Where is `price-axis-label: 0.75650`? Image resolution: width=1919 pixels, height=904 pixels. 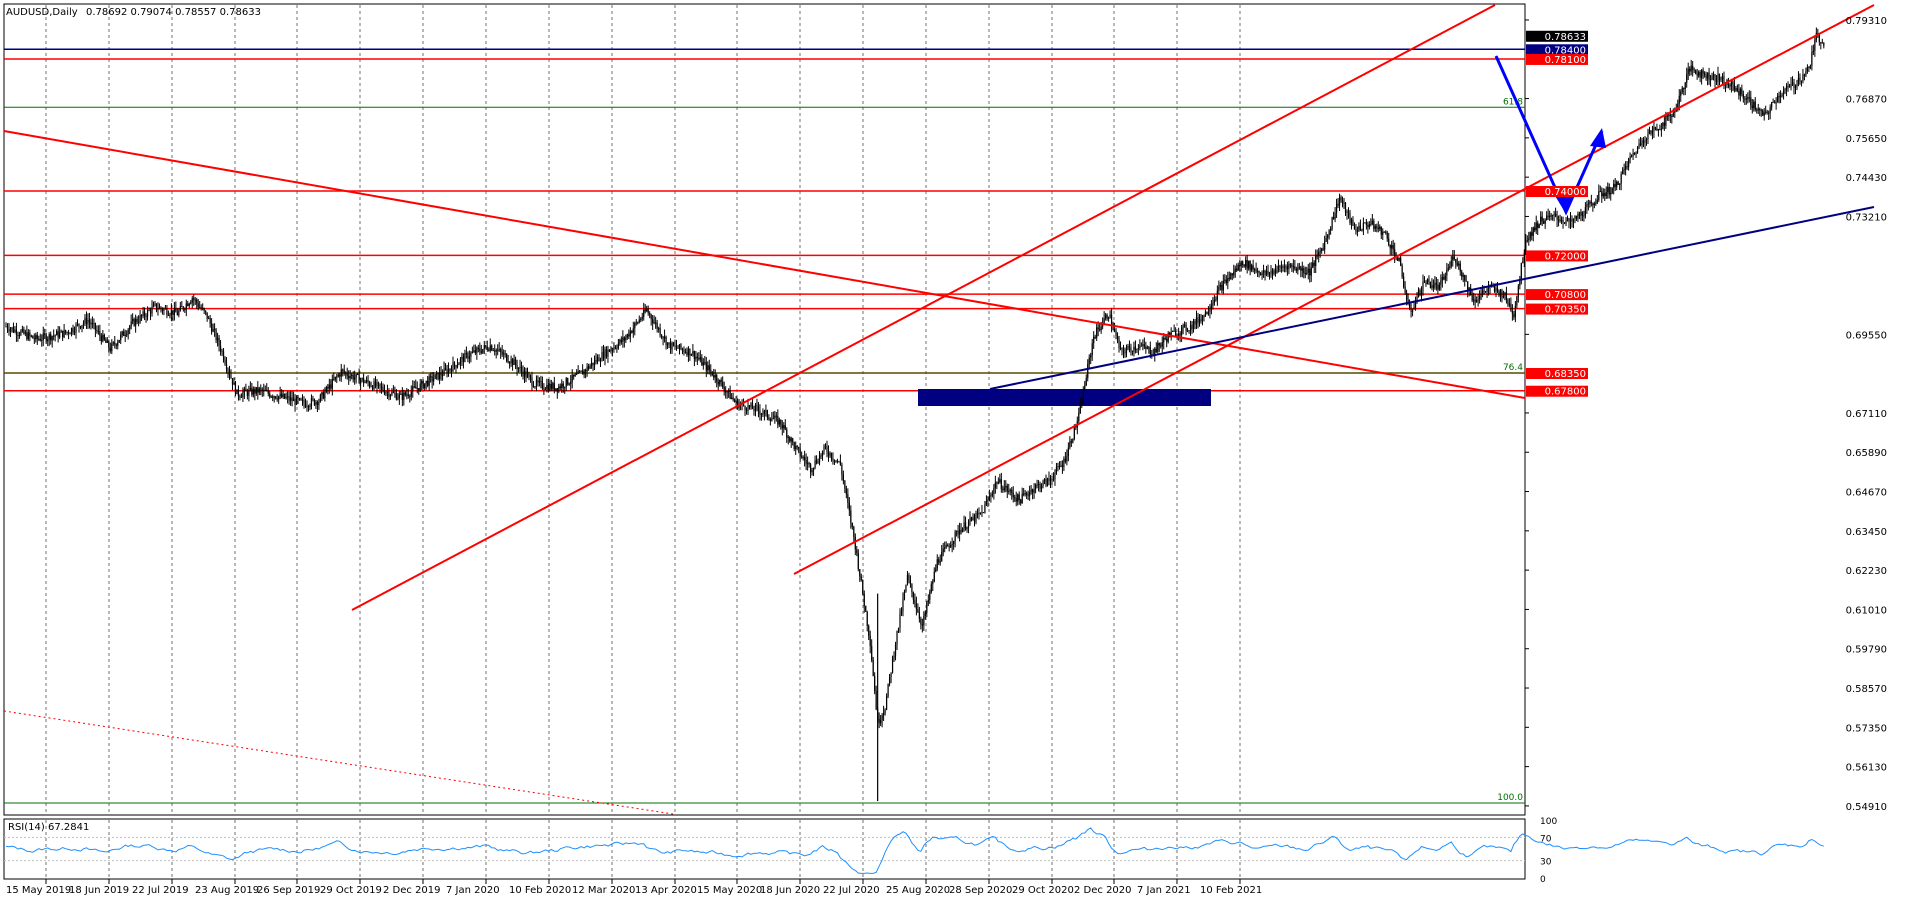 price-axis-label: 0.75650 is located at coordinates (1866, 139).